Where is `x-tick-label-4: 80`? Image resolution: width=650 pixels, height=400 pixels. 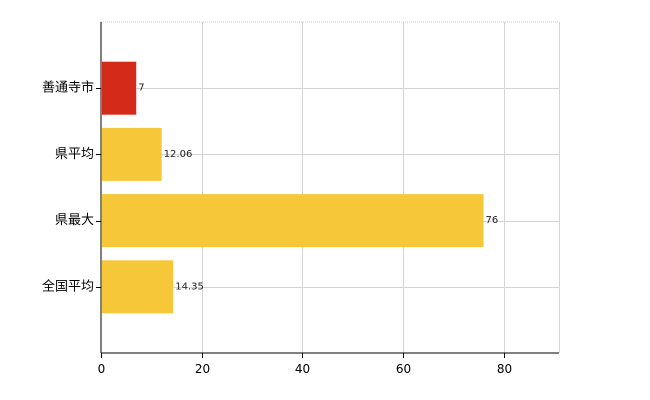
x-tick-label-4: 80 is located at coordinates (504, 369).